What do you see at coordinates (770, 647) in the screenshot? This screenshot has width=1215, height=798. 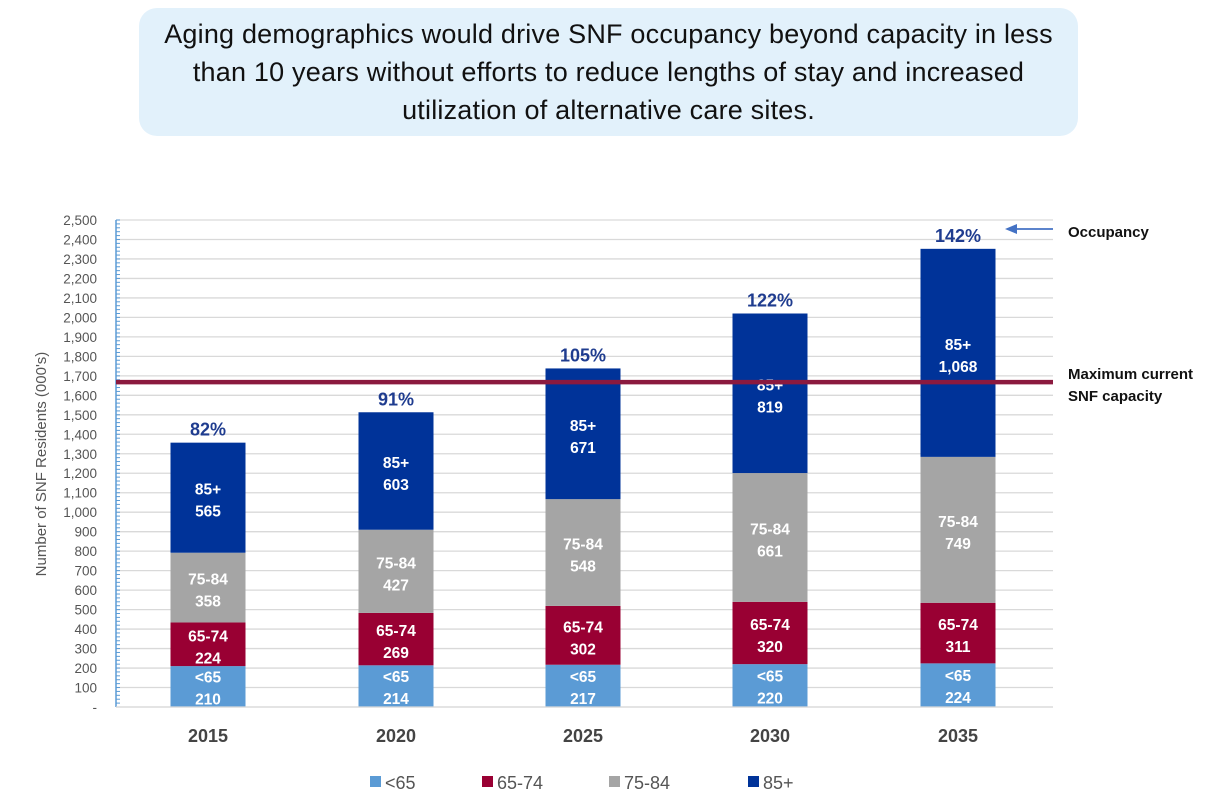 I see `segment-value-label: 320` at bounding box center [770, 647].